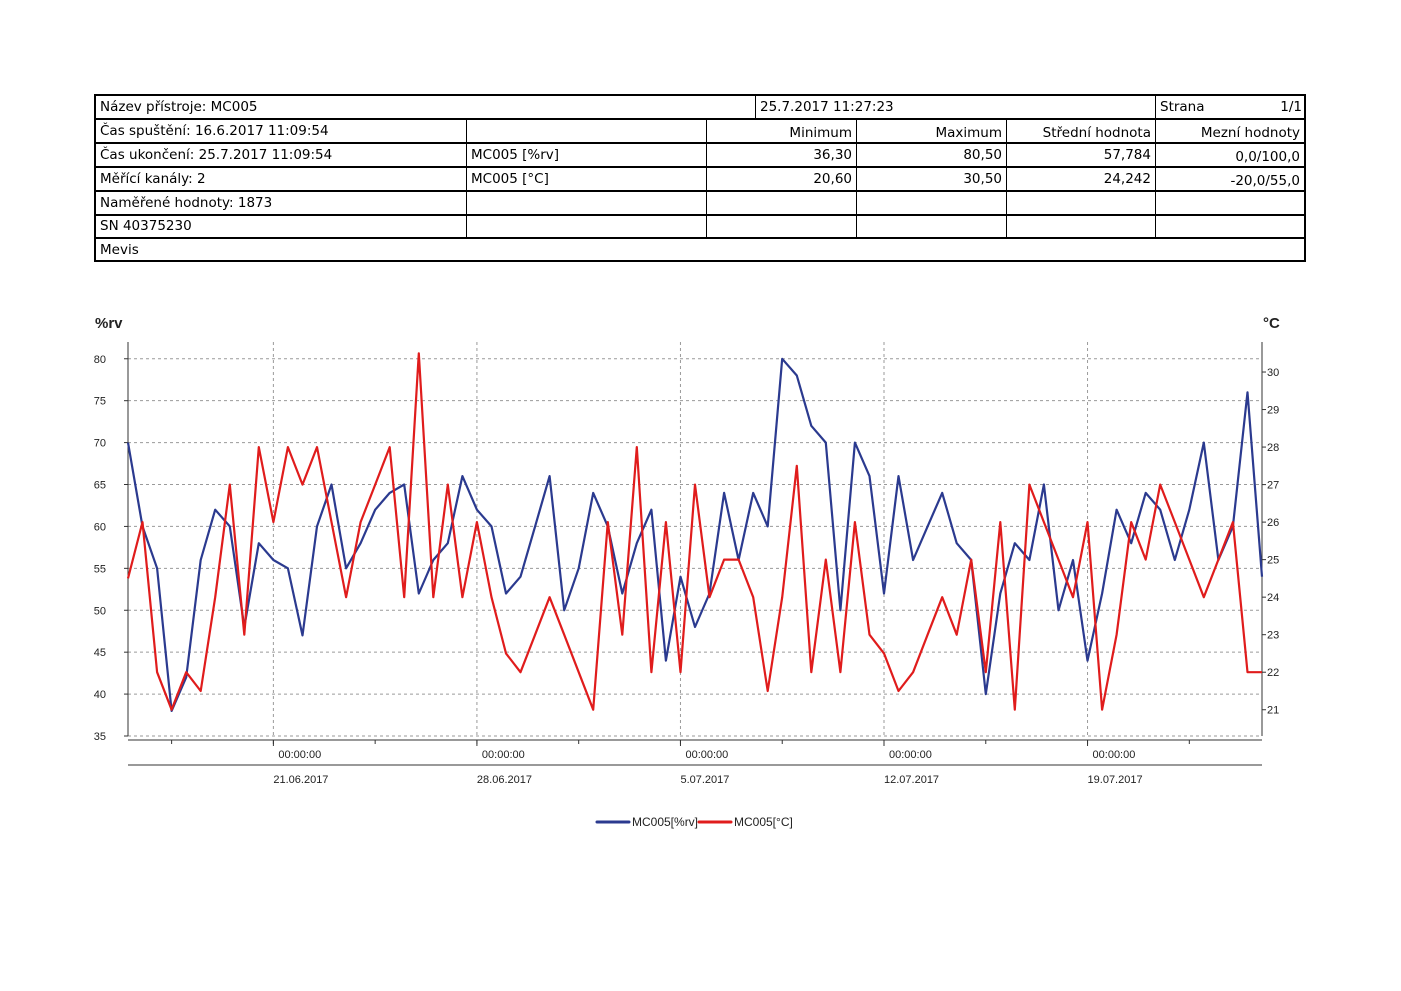  What do you see at coordinates (1127, 179) in the screenshot?
I see `channel-mean: 24,242` at bounding box center [1127, 179].